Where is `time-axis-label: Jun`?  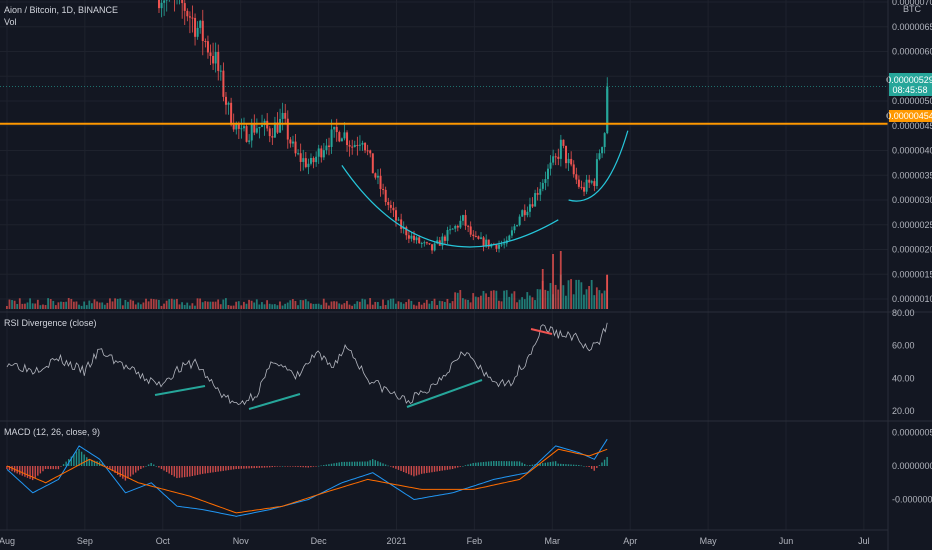 time-axis-label: Jun is located at coordinates (786, 541).